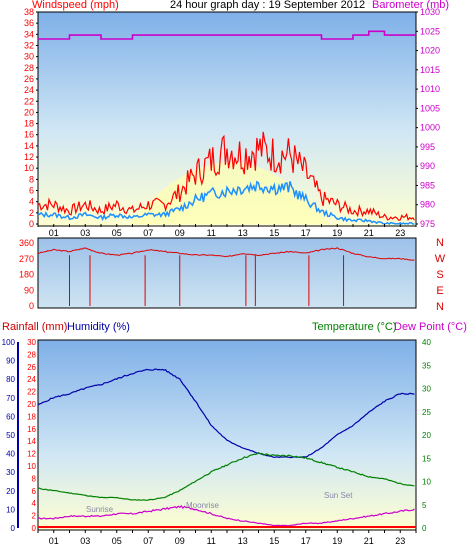 Image resolution: width=467 pixels, height=555 pixels. What do you see at coordinates (148, 541) in the screenshot?
I see `temp-x-tick-label: 07` at bounding box center [148, 541].